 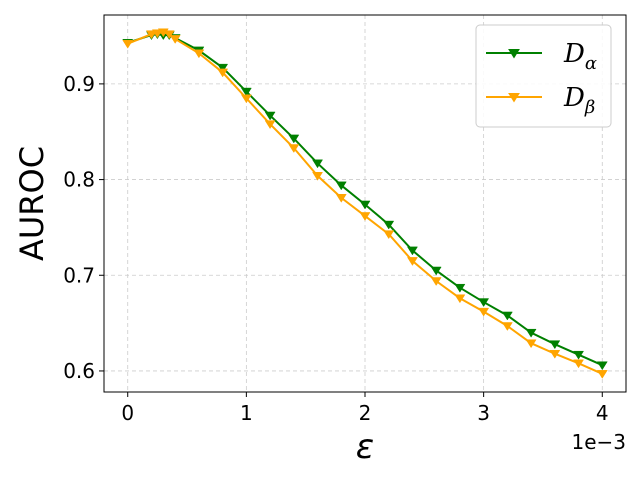 What do you see at coordinates (579, 100) in the screenshot?
I see `legend-label: Dβ` at bounding box center [579, 100].